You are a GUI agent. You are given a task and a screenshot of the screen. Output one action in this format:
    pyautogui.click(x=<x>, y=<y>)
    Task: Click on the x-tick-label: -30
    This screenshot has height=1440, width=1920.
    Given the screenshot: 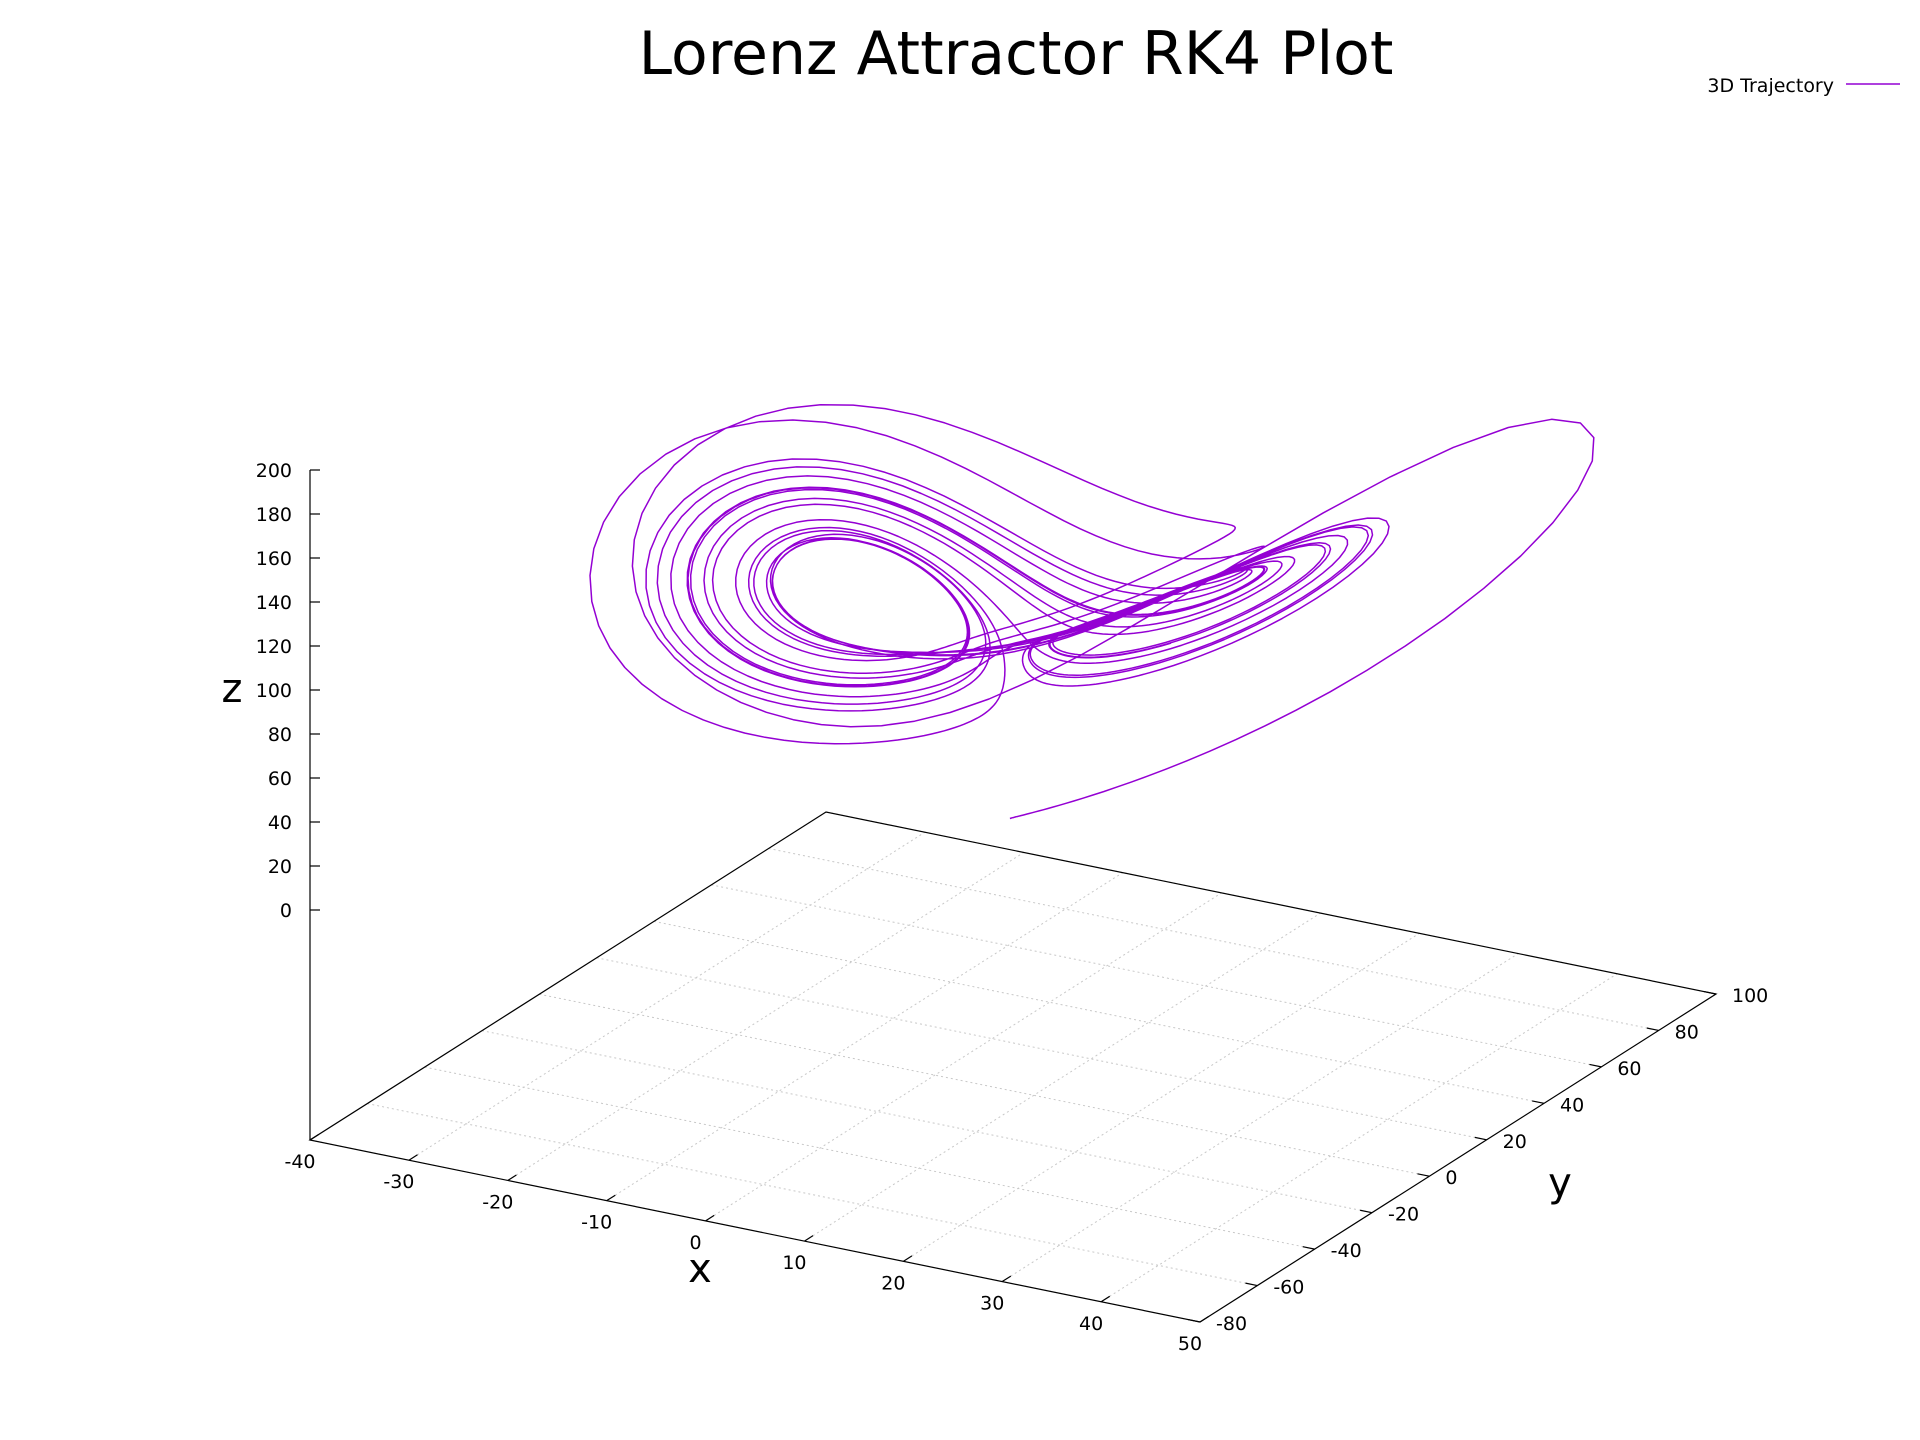 What is the action you would take?
    pyautogui.click(x=398, y=1182)
    